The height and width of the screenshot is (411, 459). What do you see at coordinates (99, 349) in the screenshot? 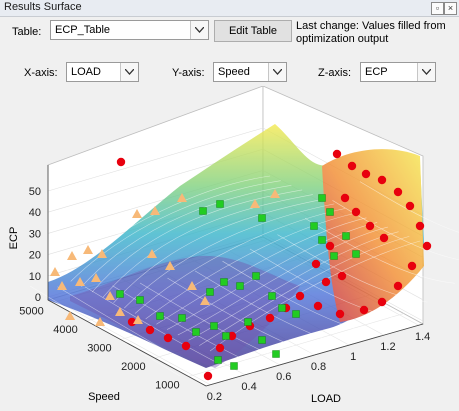
I see `y-tick-label: 3000` at bounding box center [99, 349].